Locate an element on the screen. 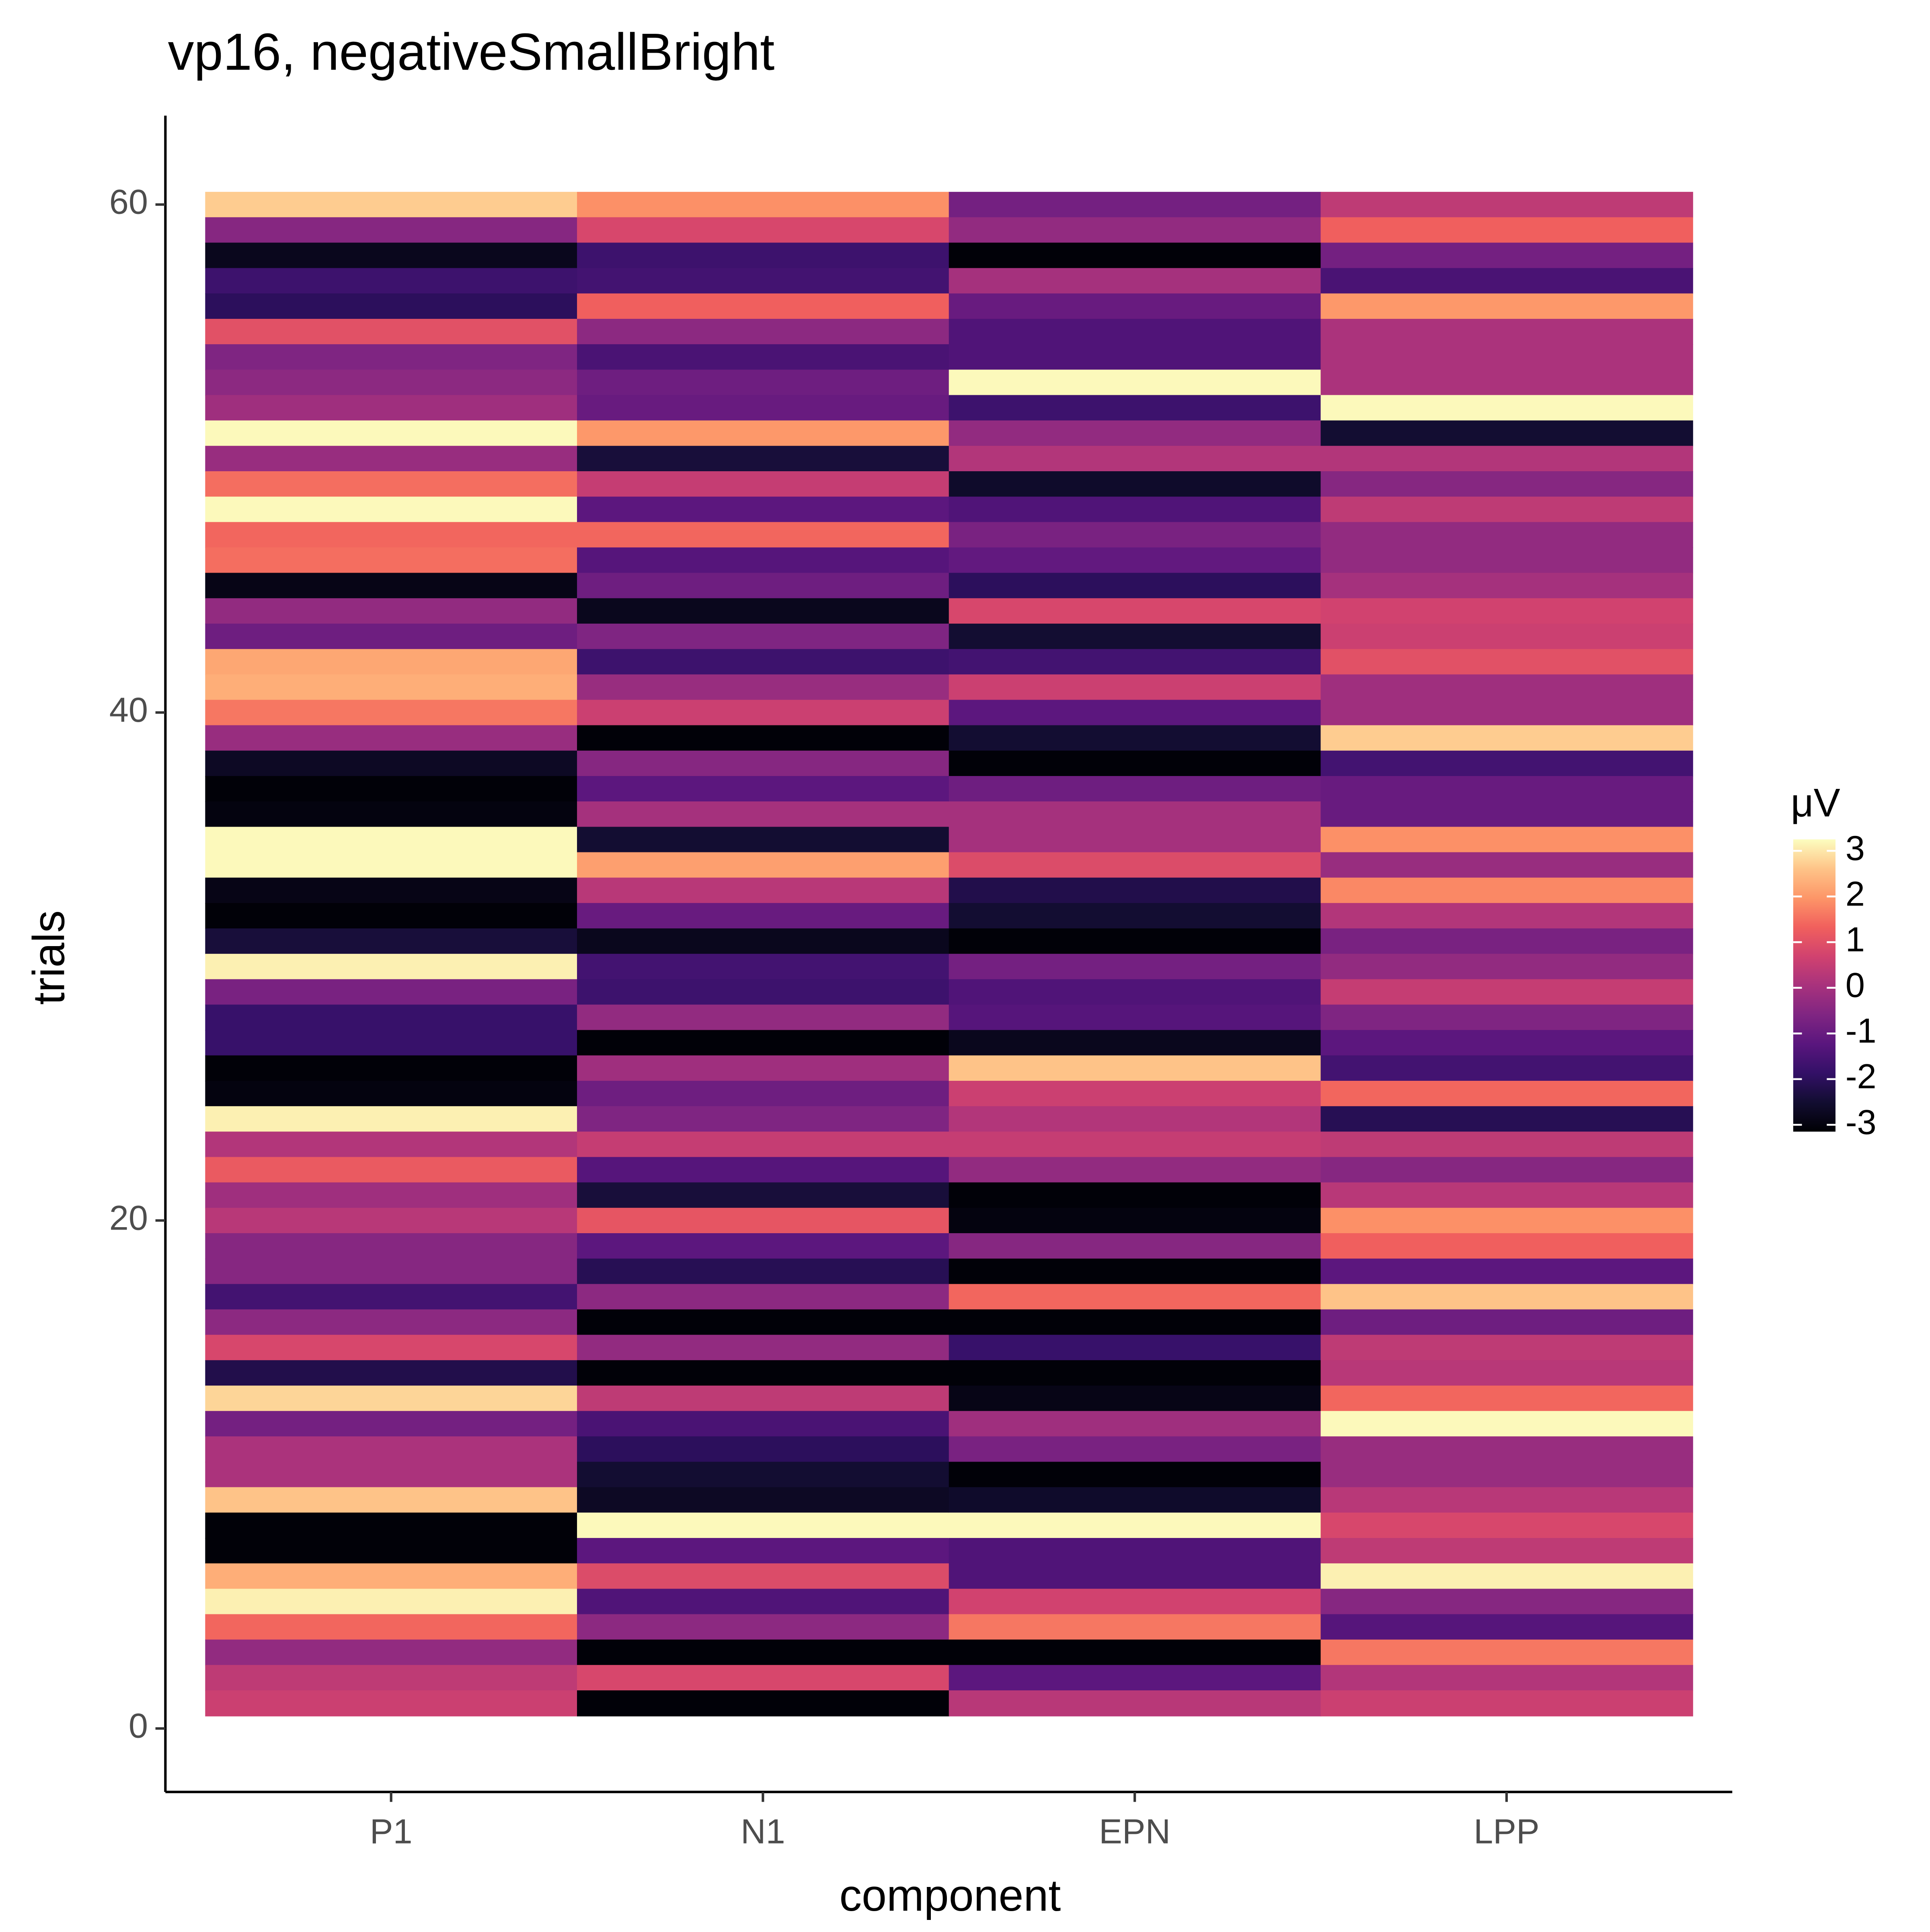  colorbar is located at coordinates (1814, 985).